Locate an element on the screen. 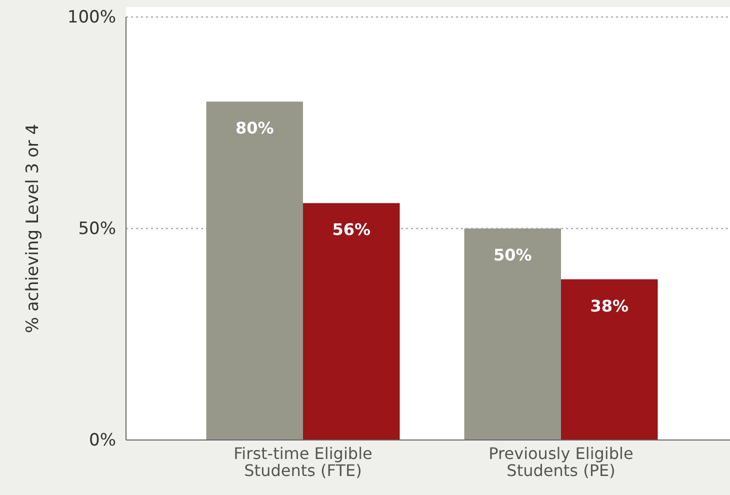 The width and height of the screenshot is (730, 495). data-label: 50% is located at coordinates (512, 255).